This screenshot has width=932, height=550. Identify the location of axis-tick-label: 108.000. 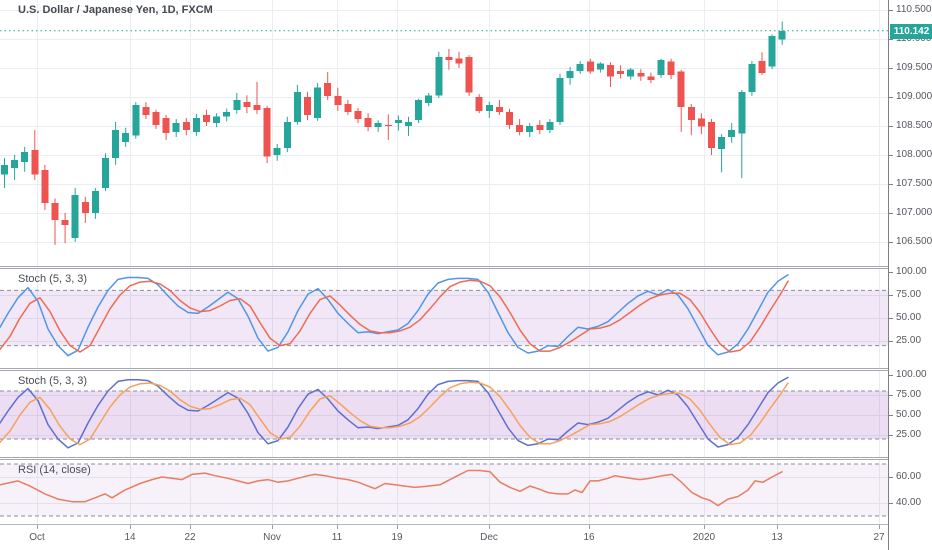
(914, 154).